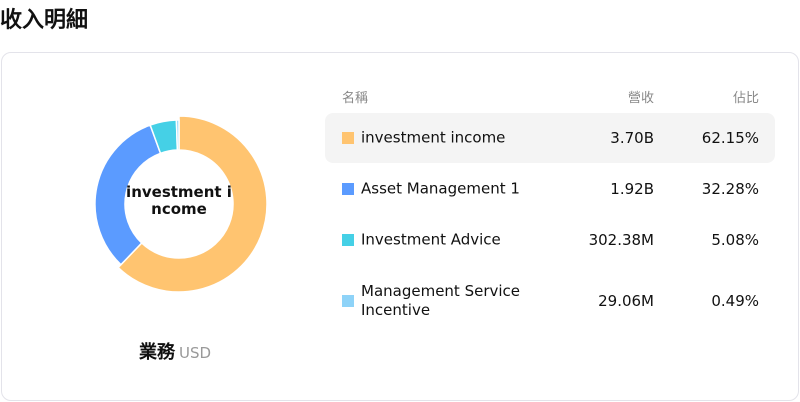  I want to click on caption-unit: USD, so click(195, 353).